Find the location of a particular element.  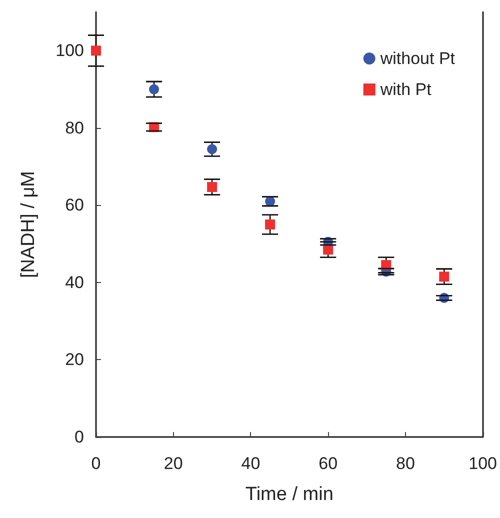

x-tick-label: 80 is located at coordinates (405, 463).